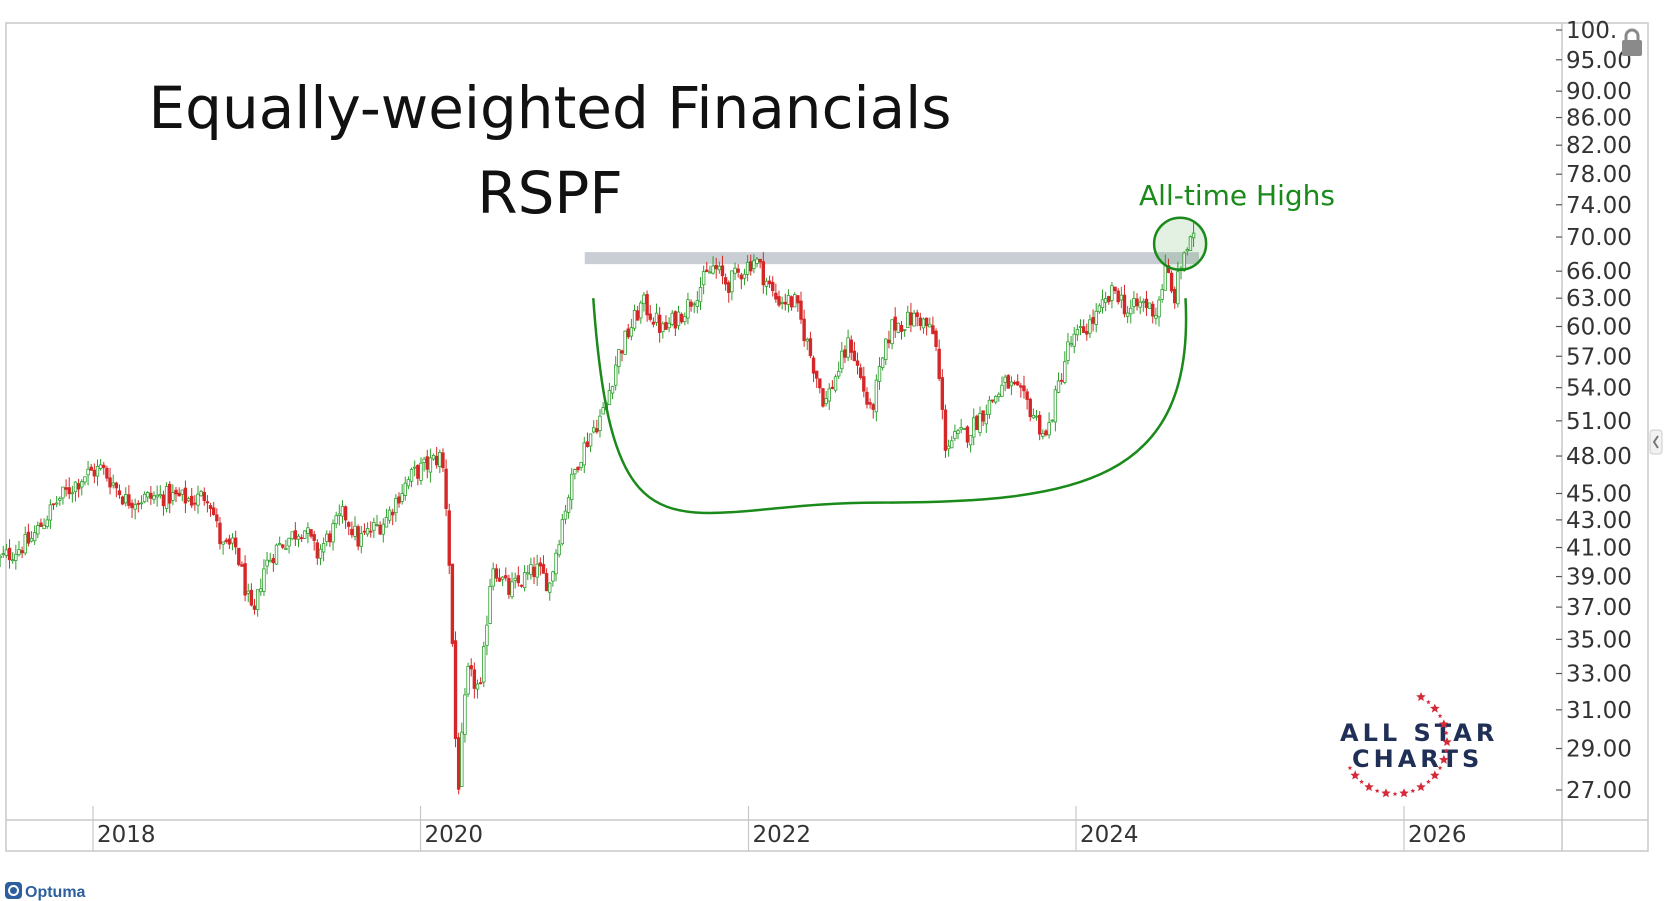 The image size is (1665, 901). Describe the element at coordinates (1599, 119) in the screenshot. I see `y-tick-label: 86.00` at that location.